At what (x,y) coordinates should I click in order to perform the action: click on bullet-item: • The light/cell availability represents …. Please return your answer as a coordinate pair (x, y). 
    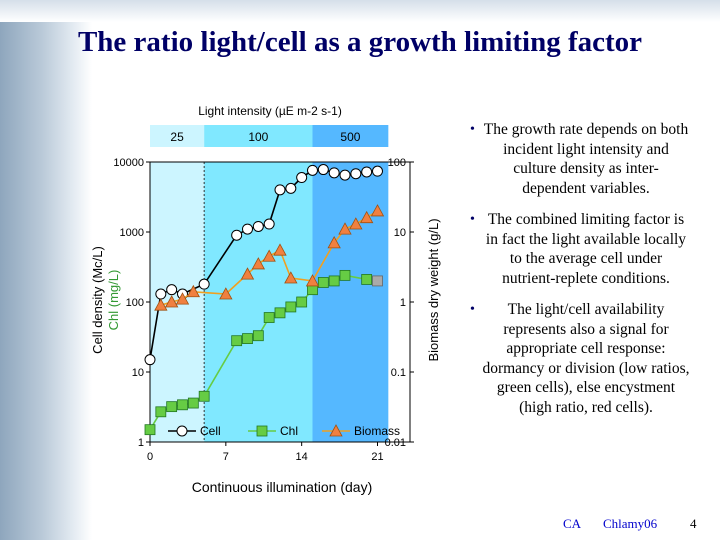
    Looking at the image, I should click on (580, 358).